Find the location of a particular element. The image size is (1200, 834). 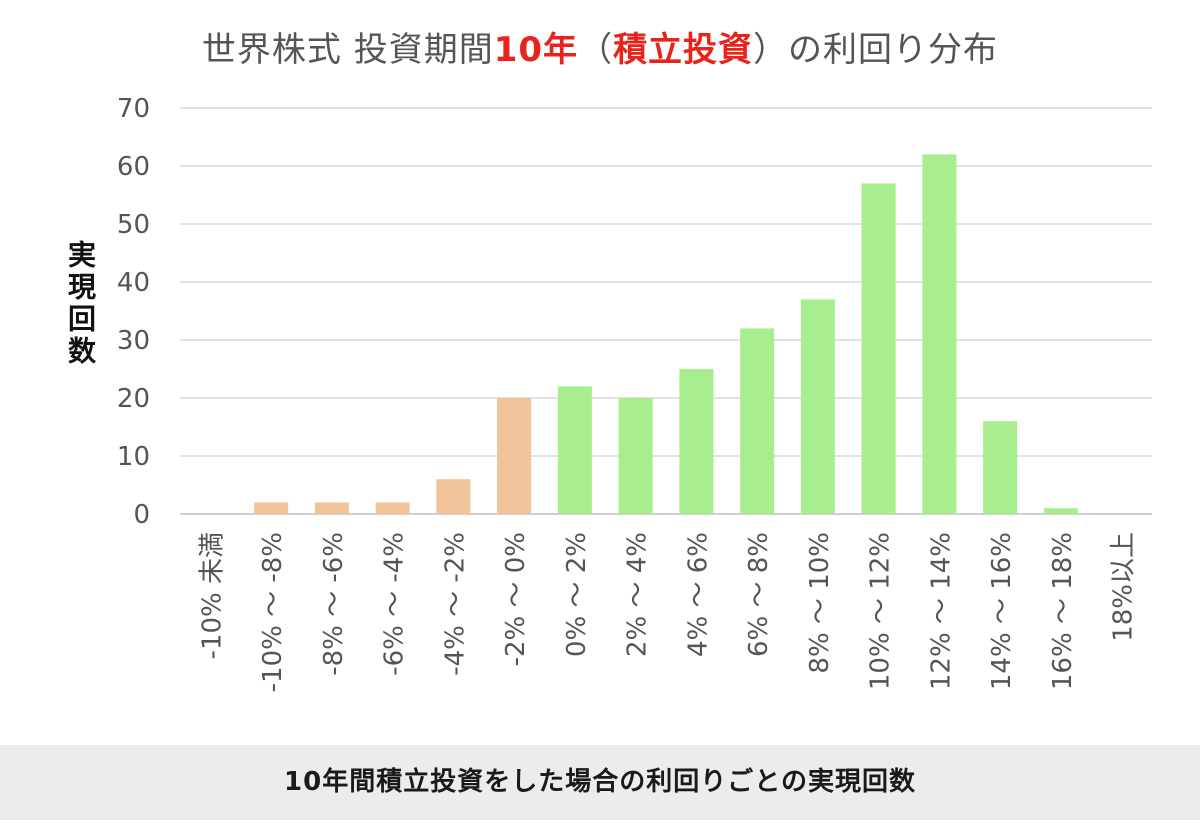

chart-title-suffix: ）の利回り分布 is located at coordinates (876, 50).